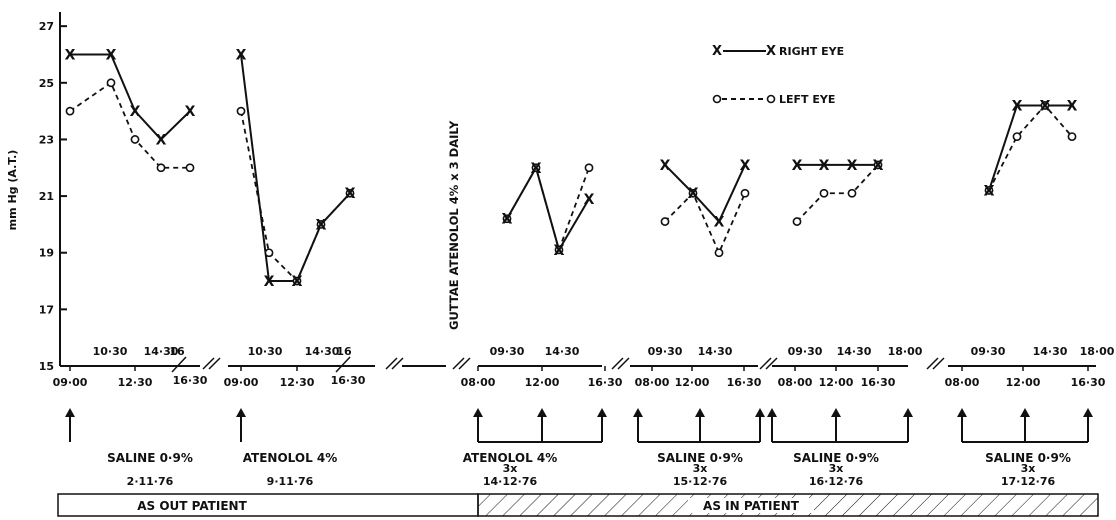 The width and height of the screenshot is (1116, 520). Describe the element at coordinates (700, 481) in the screenshot. I see `date-label: 15·12·76` at that location.